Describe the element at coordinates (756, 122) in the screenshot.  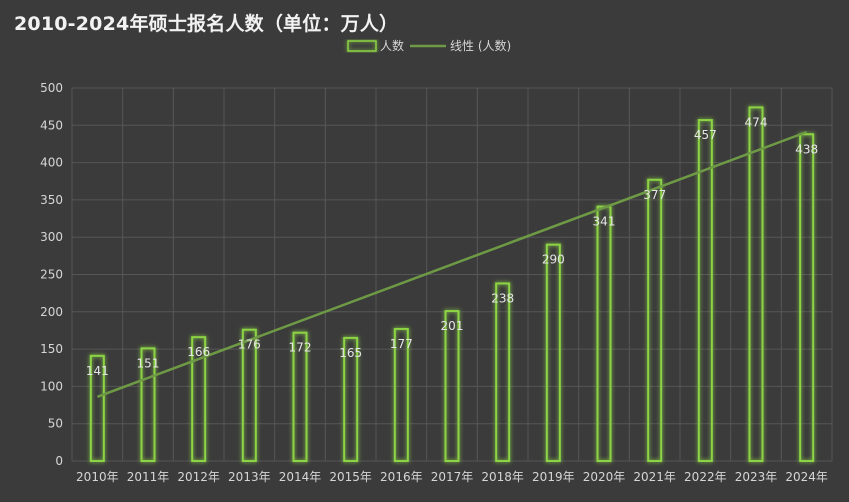
I see `data-label: 474` at that location.